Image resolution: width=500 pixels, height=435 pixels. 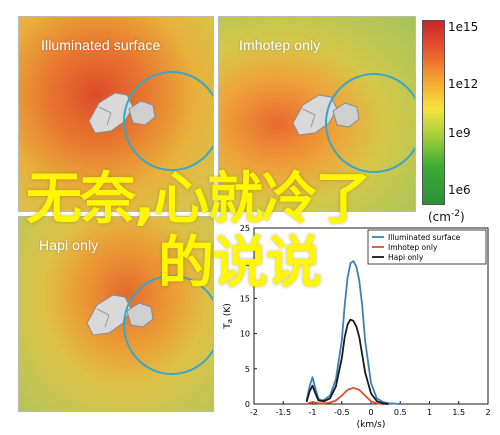 What do you see at coordinates (459, 190) in the screenshot?
I see `colorbar-tick: 1e6` at bounding box center [459, 190].